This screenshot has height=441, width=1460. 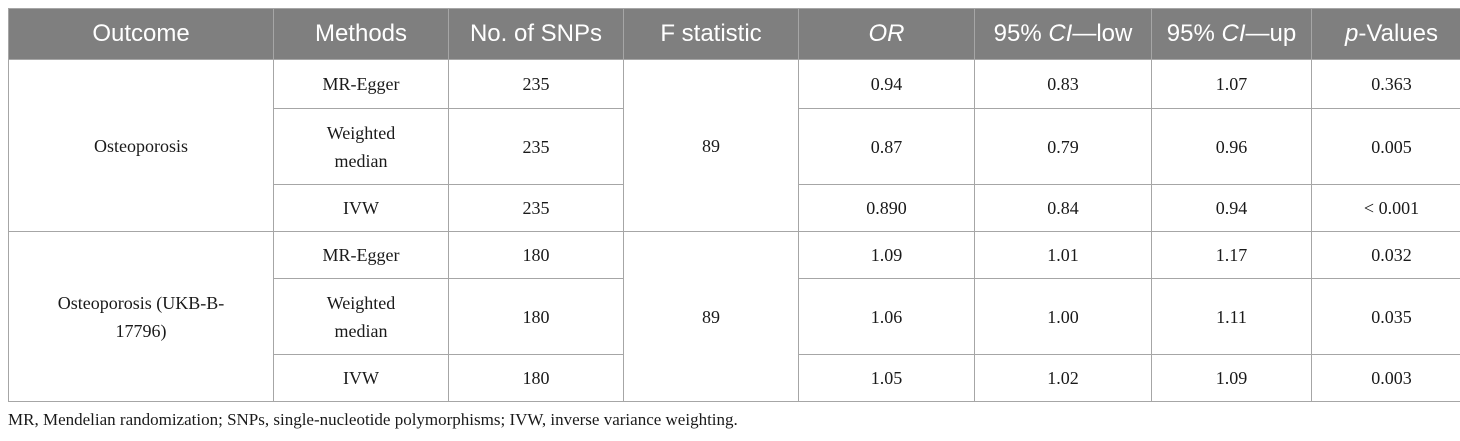 I want to click on outcome-cell: Osteoporosis, so click(x=141, y=145).